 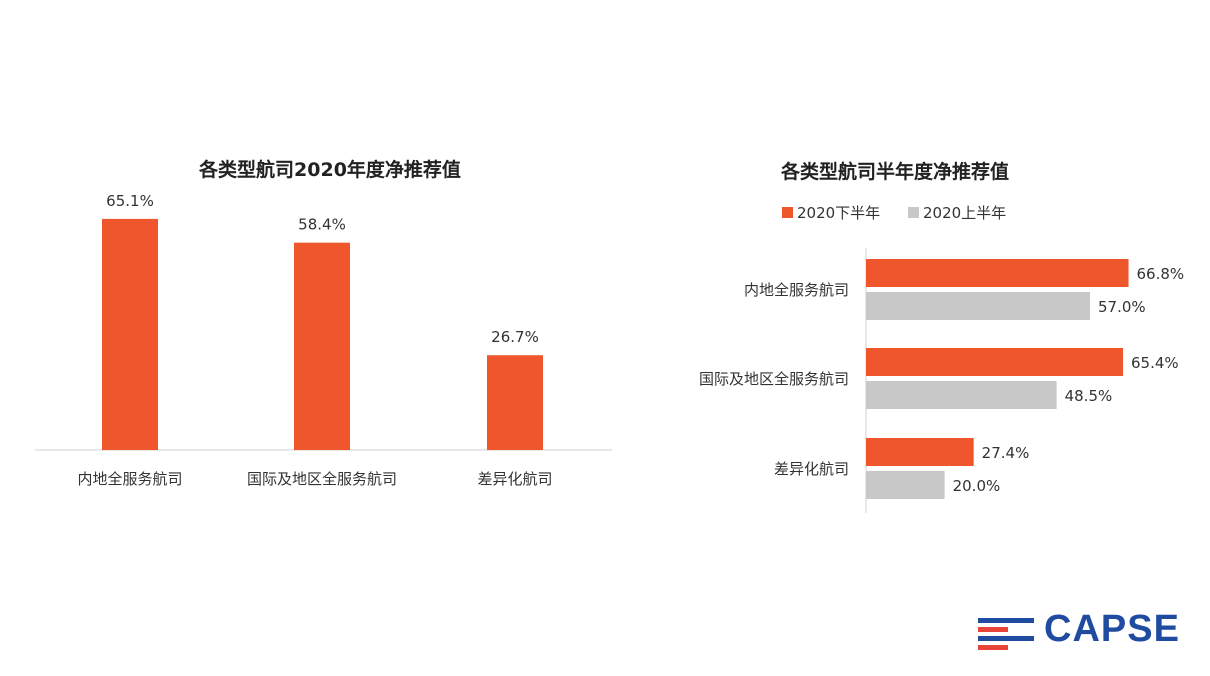 I want to click on legend-swatch-2020-h1, so click(x=913, y=212).